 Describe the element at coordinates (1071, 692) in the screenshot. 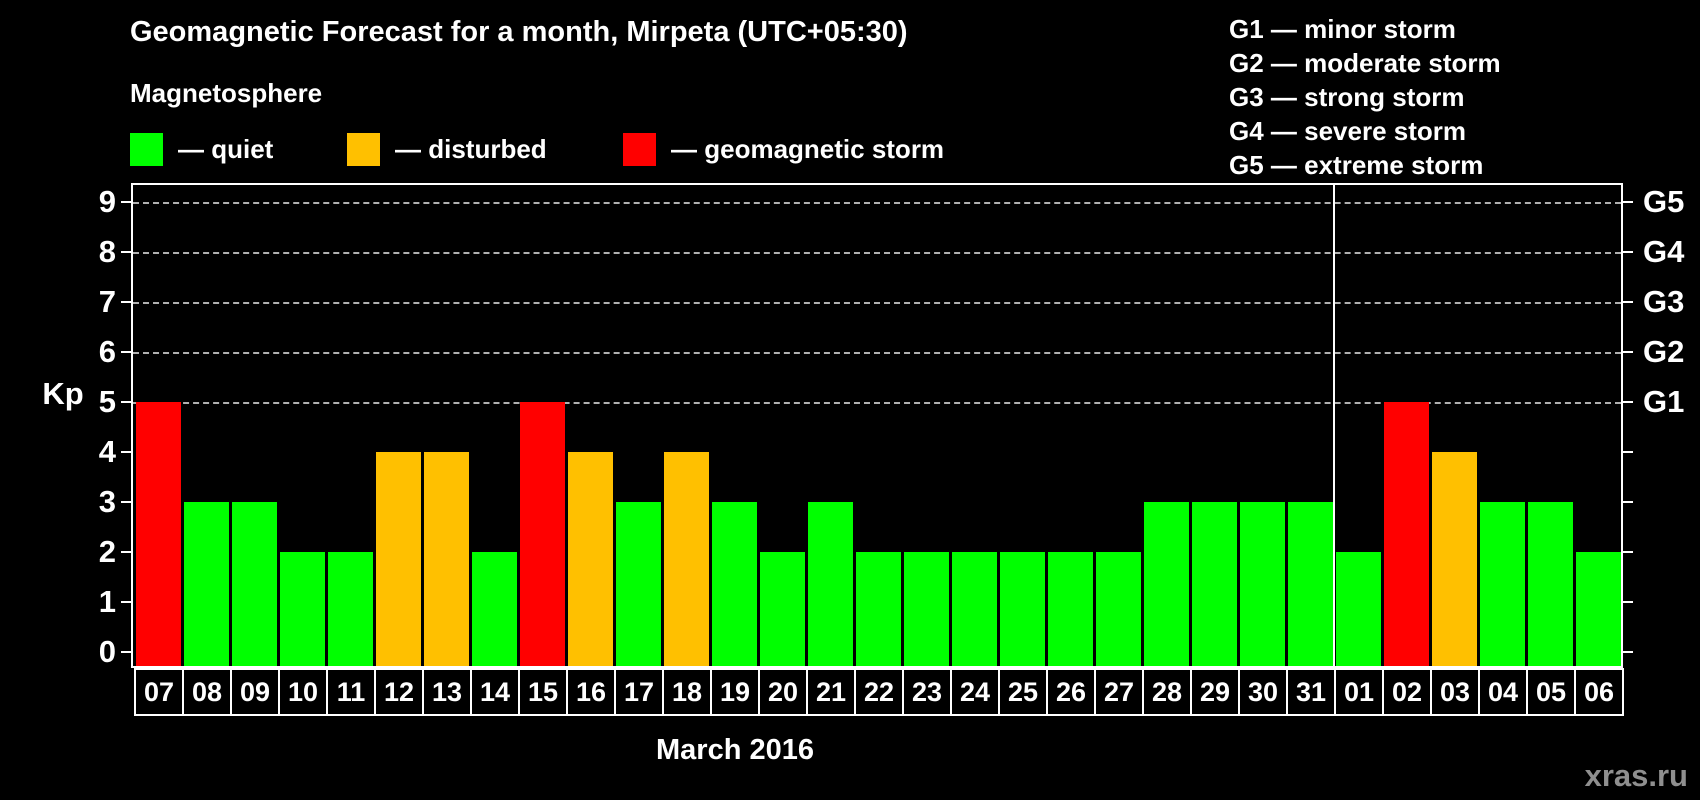

I see `x-label-day-26: 26` at that location.